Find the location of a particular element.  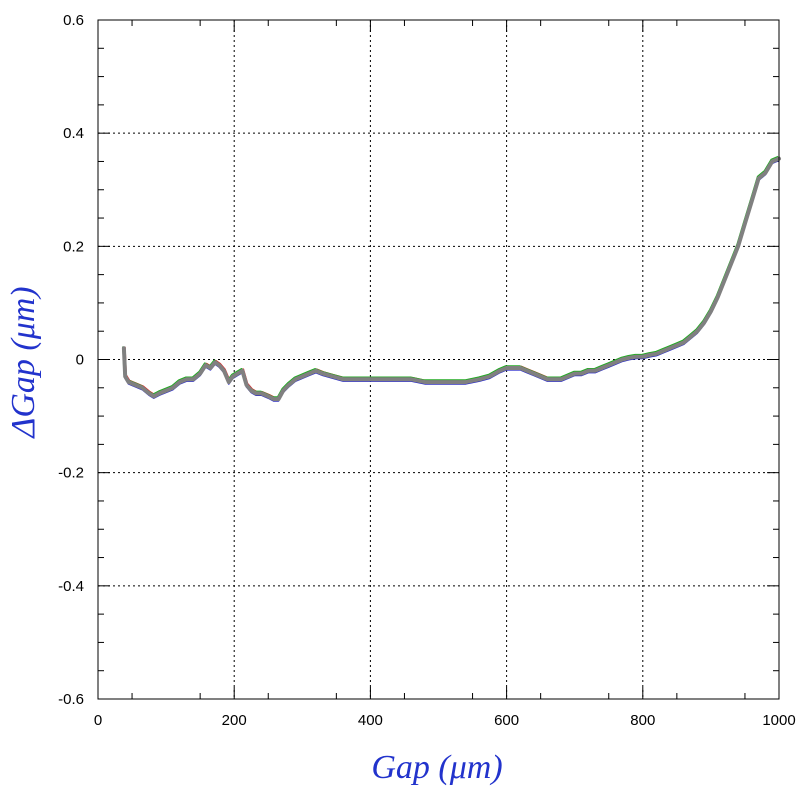

x-tick-label: 200 is located at coordinates (234, 720).